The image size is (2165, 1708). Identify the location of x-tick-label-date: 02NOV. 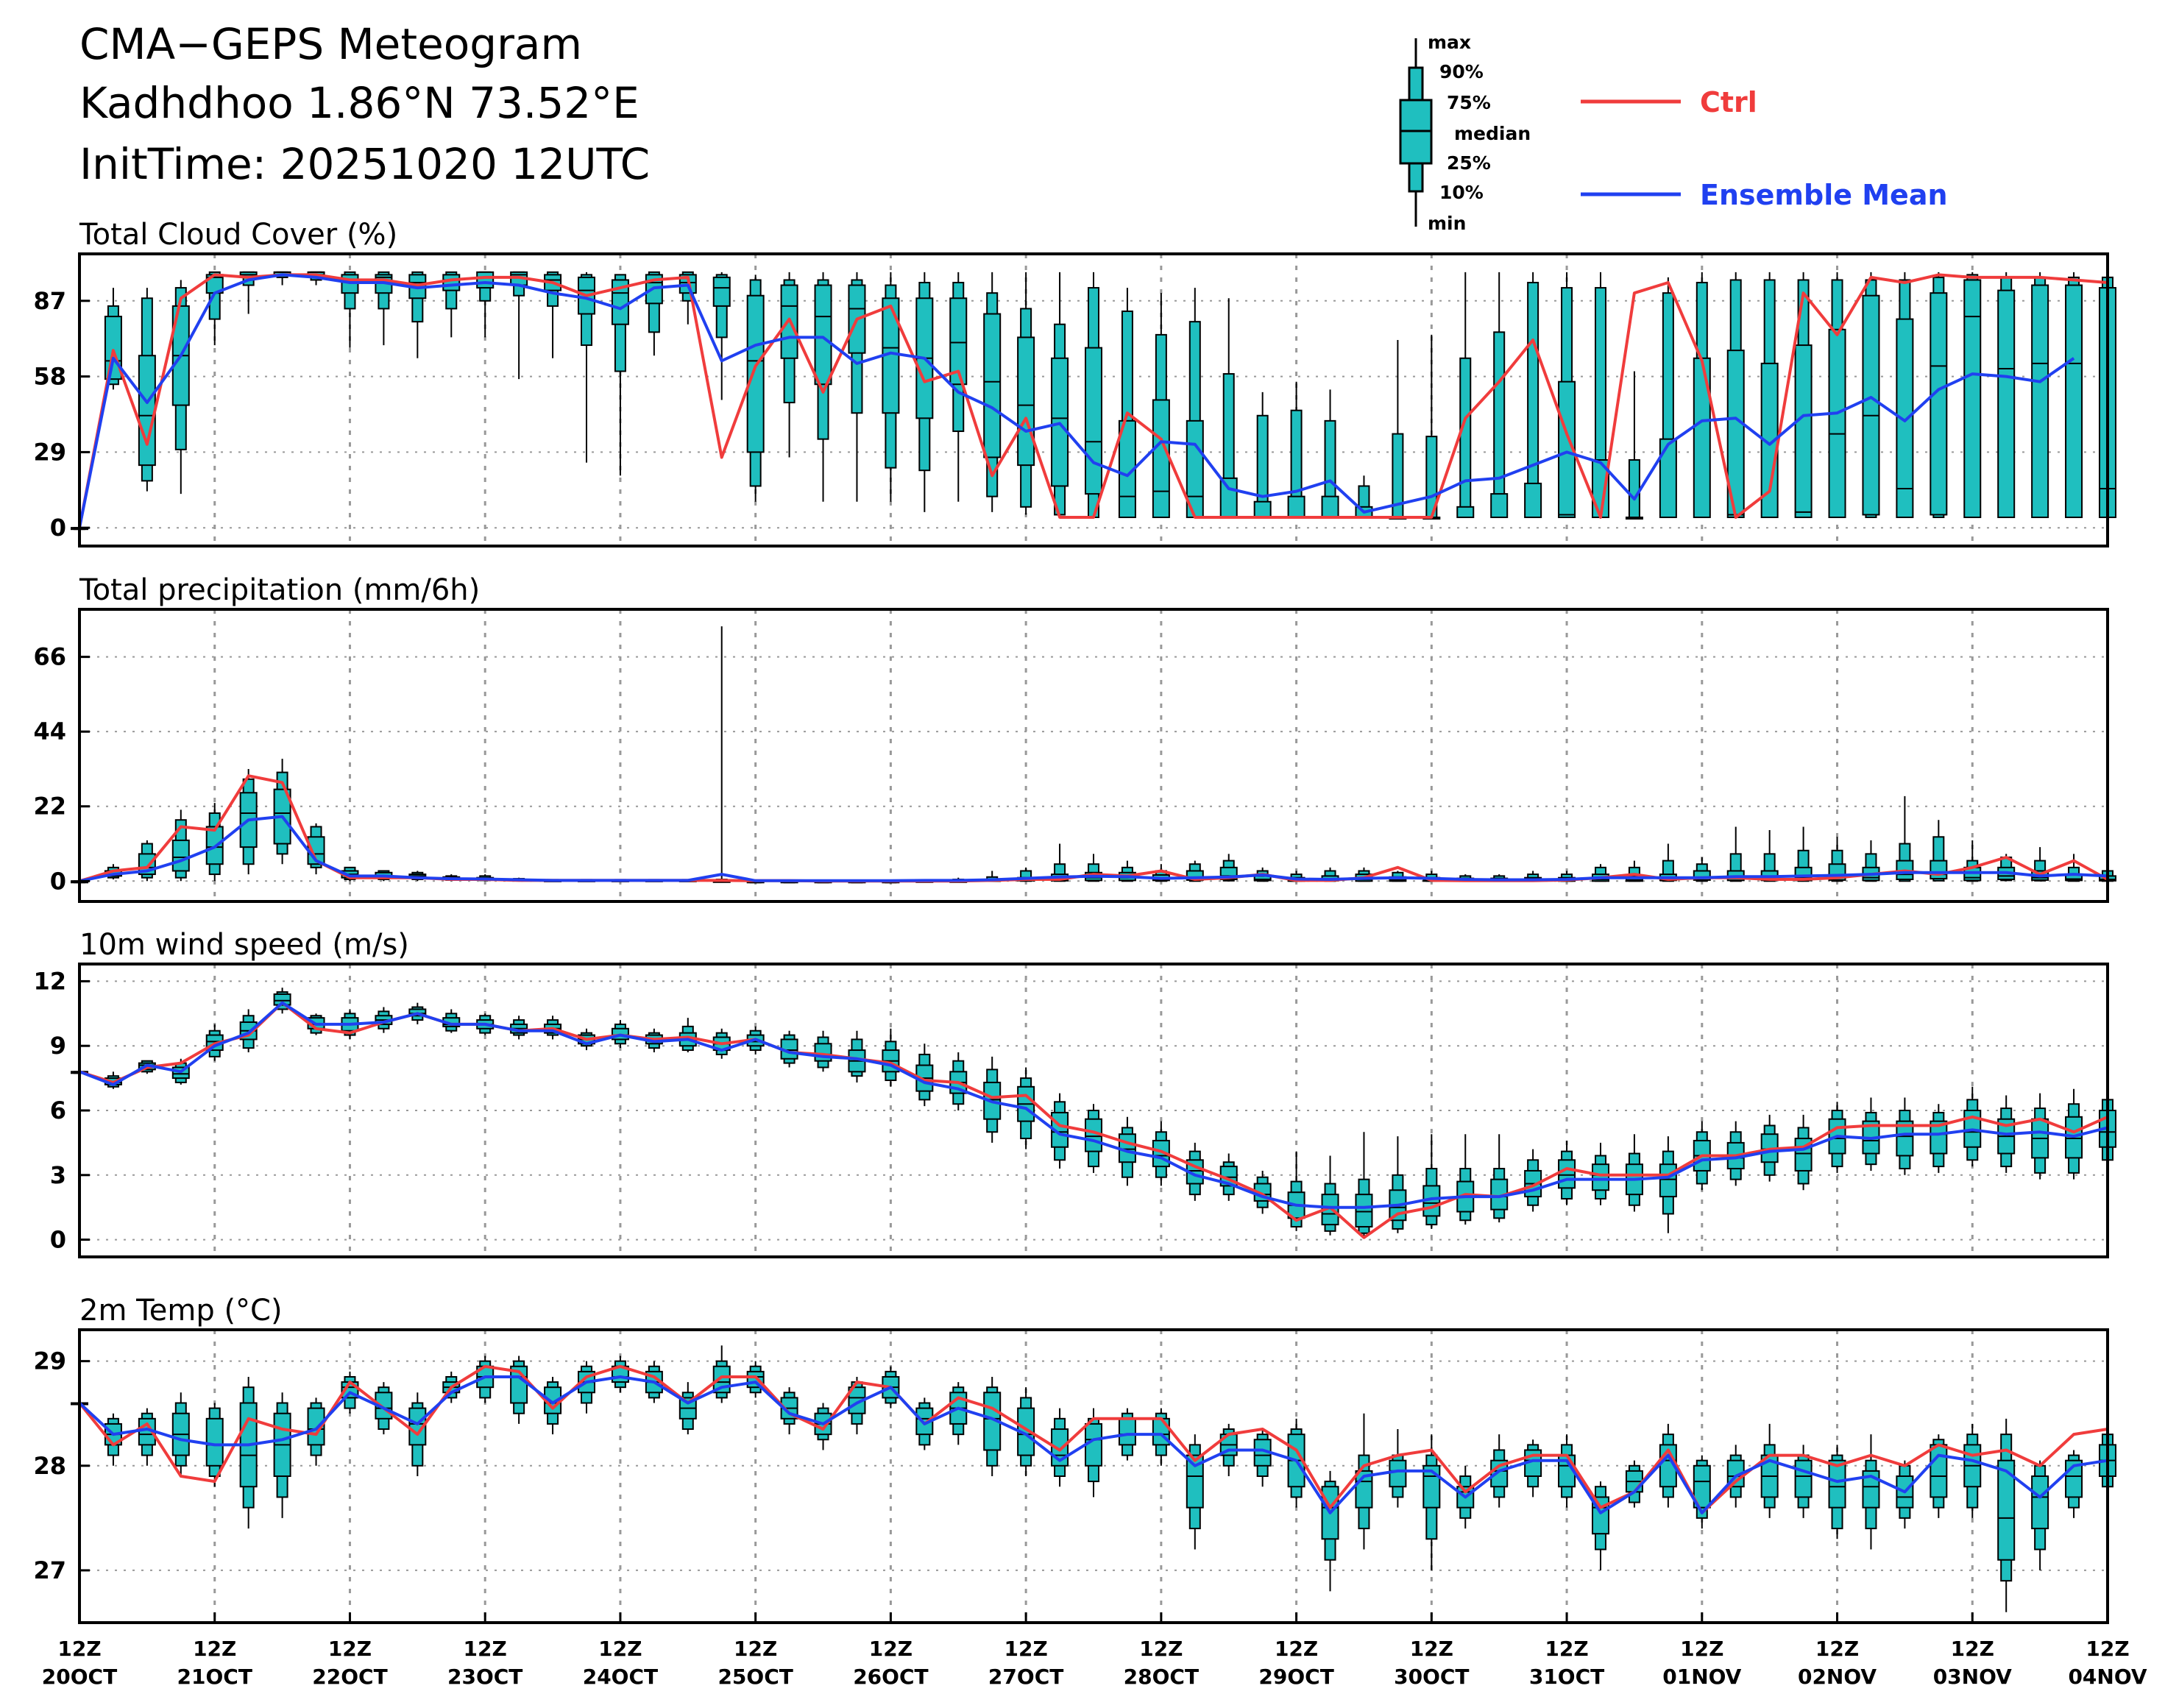
(1837, 1677).